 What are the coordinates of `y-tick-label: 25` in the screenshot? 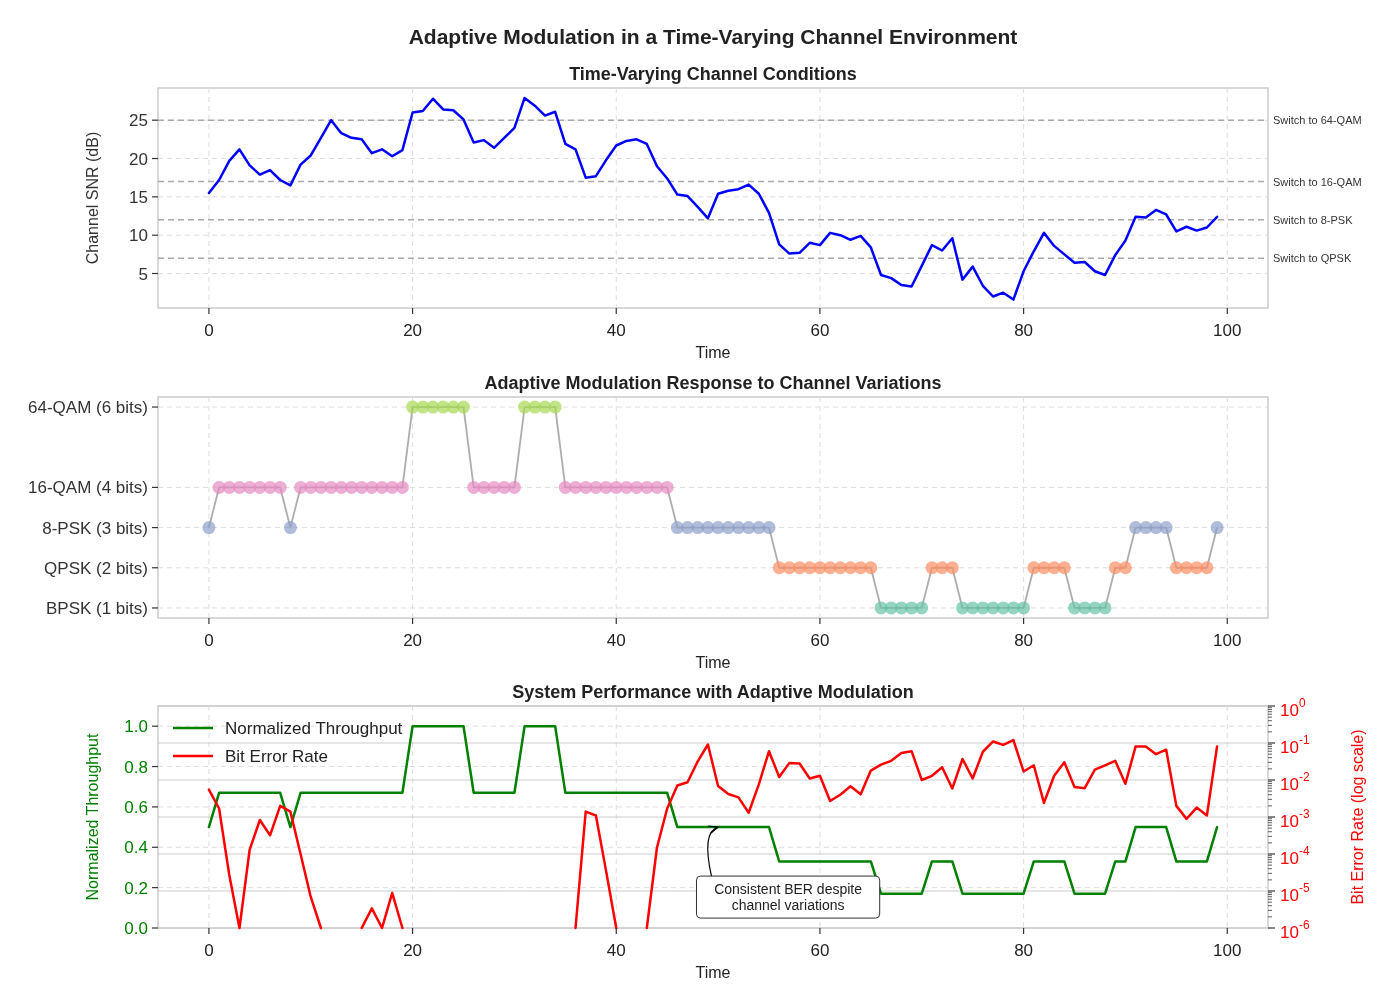 It's located at (138, 120).